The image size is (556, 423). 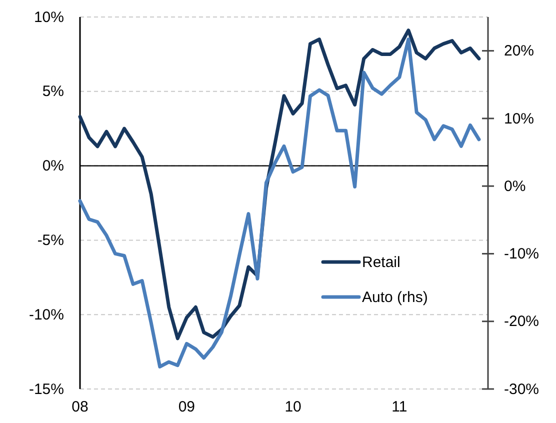 What do you see at coordinates (400, 407) in the screenshot?
I see `x-tick-label: 11` at bounding box center [400, 407].